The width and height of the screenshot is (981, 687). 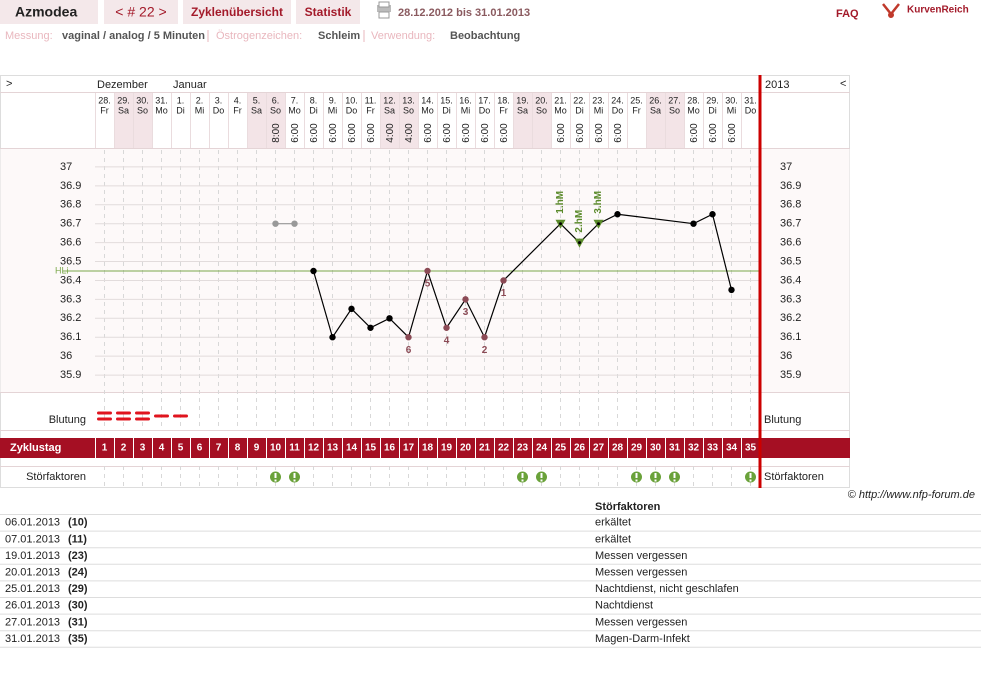 I want to click on y-tick-label: 36.8, so click(x=790, y=205).